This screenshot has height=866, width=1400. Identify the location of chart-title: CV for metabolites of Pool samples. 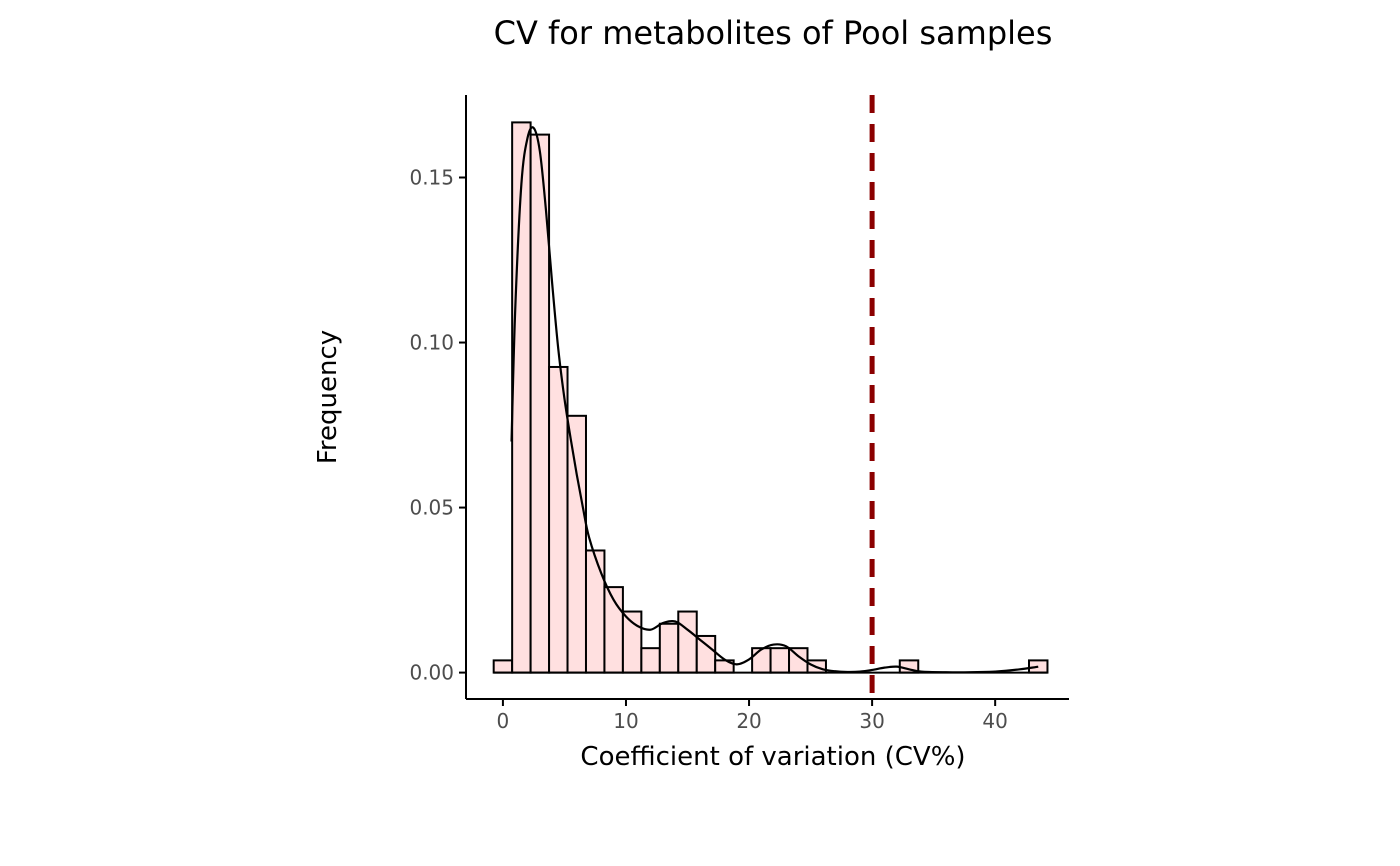
(773, 33).